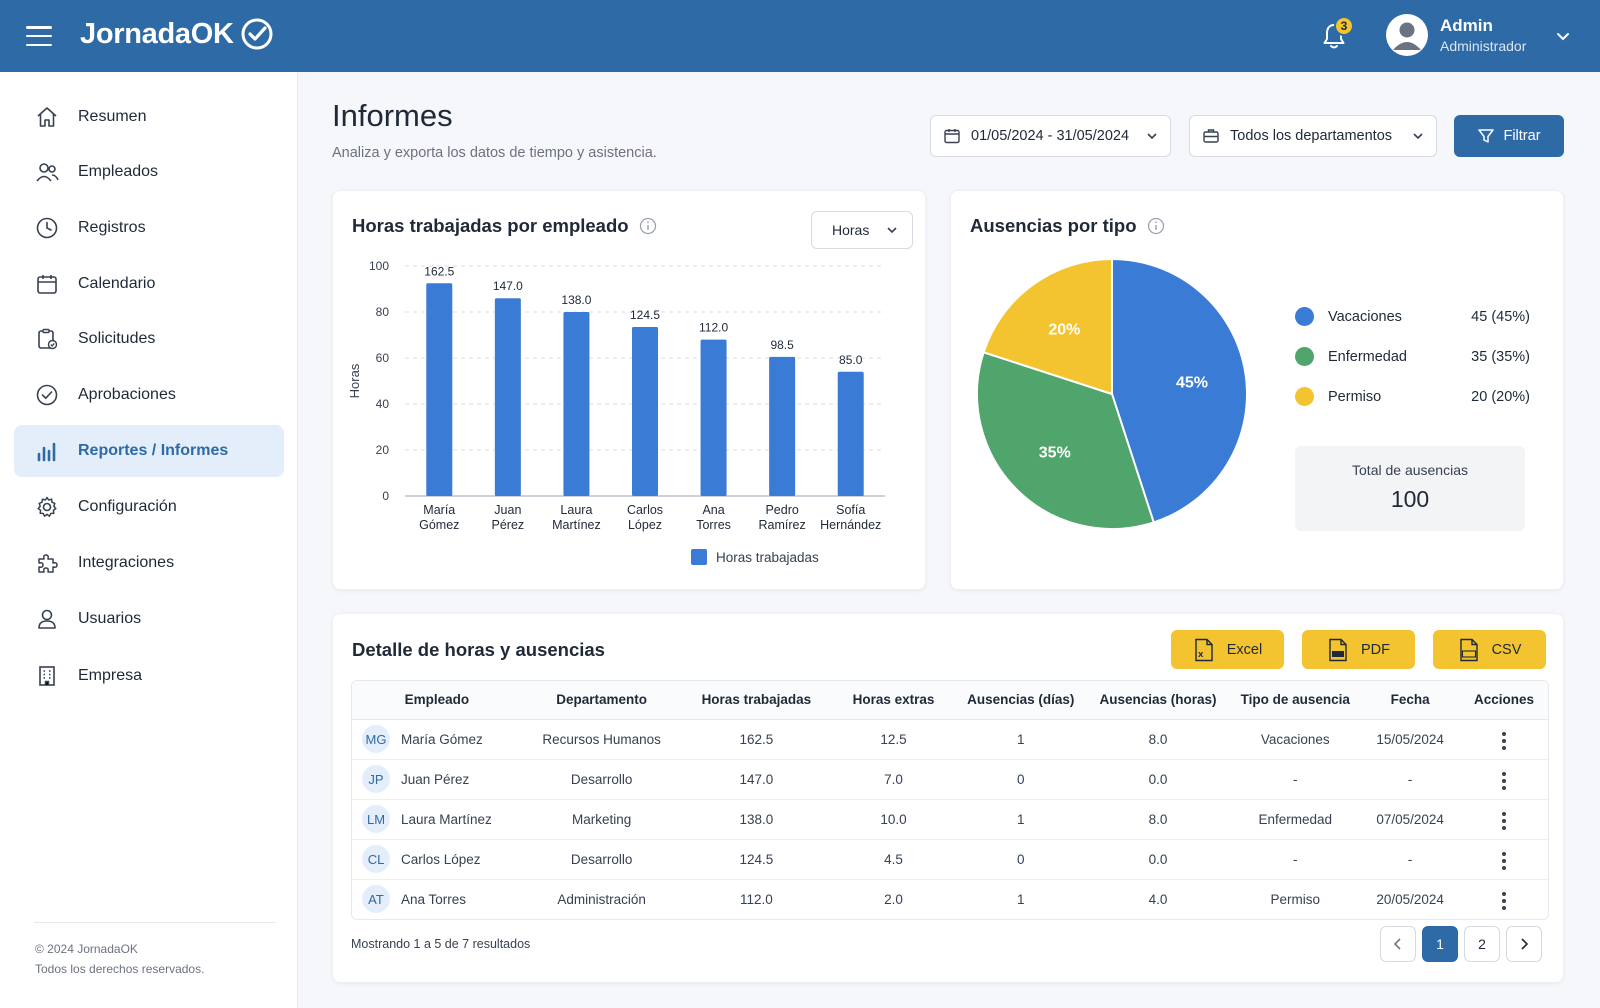  What do you see at coordinates (1410, 739) in the screenshot?
I see `cell-date: 15/05/2024` at bounding box center [1410, 739].